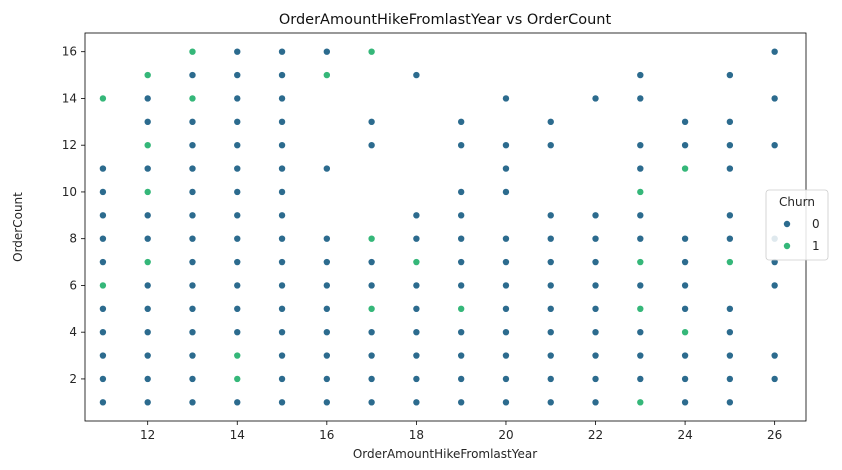 Image resolution: width=842 pixels, height=470 pixels. What do you see at coordinates (69, 192) in the screenshot?
I see `y-tick-label: 10` at bounding box center [69, 192].